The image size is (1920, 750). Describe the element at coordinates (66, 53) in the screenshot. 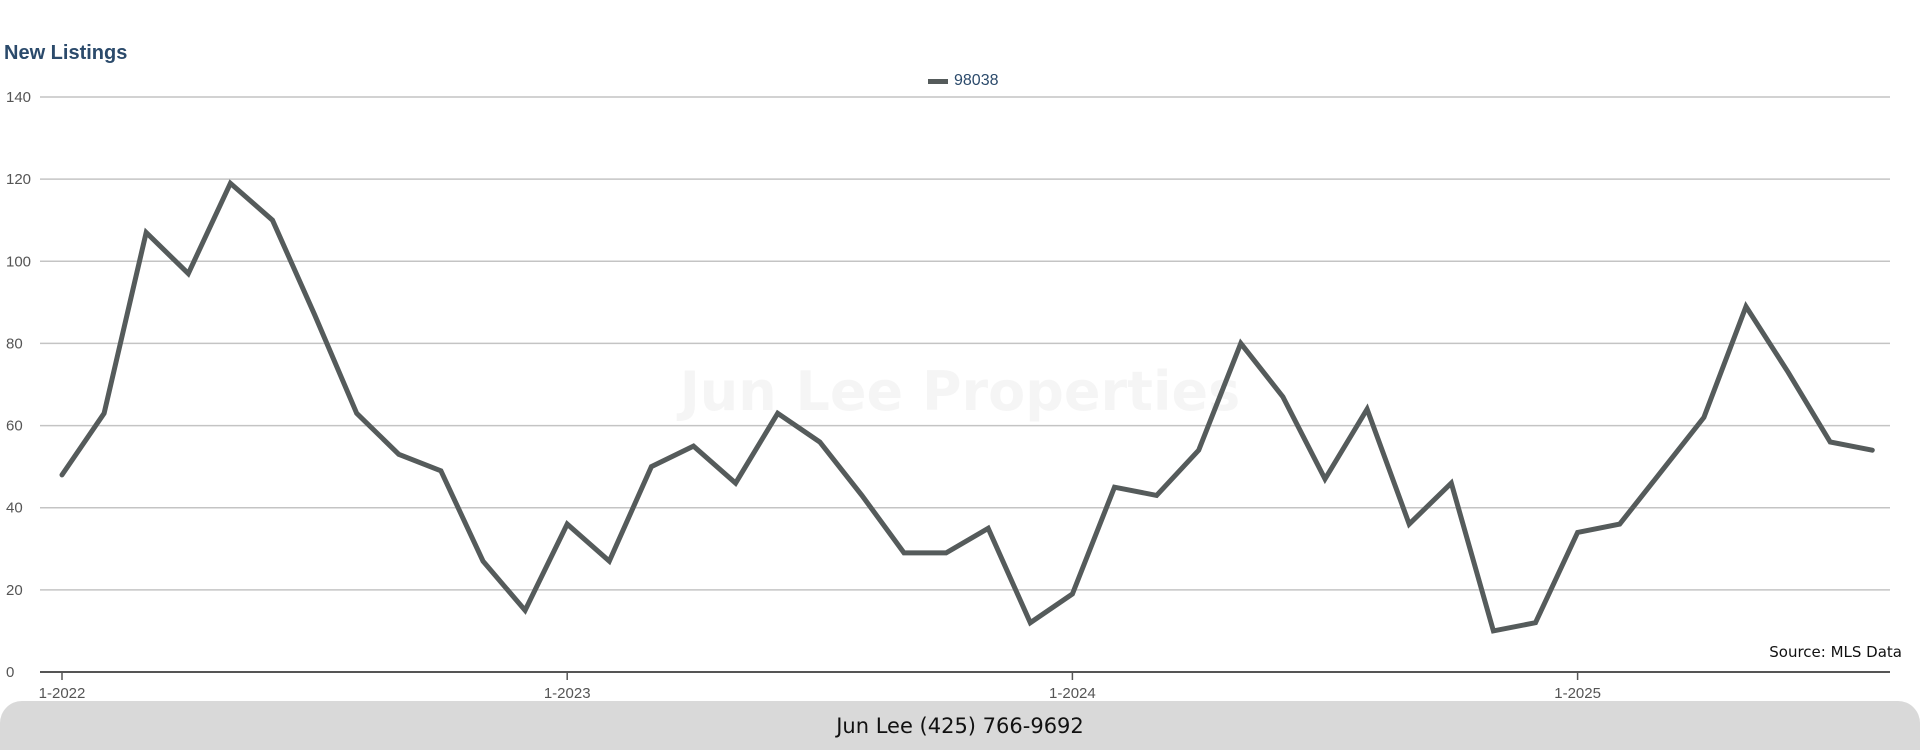

I see `chart-title: New Listings` at that location.